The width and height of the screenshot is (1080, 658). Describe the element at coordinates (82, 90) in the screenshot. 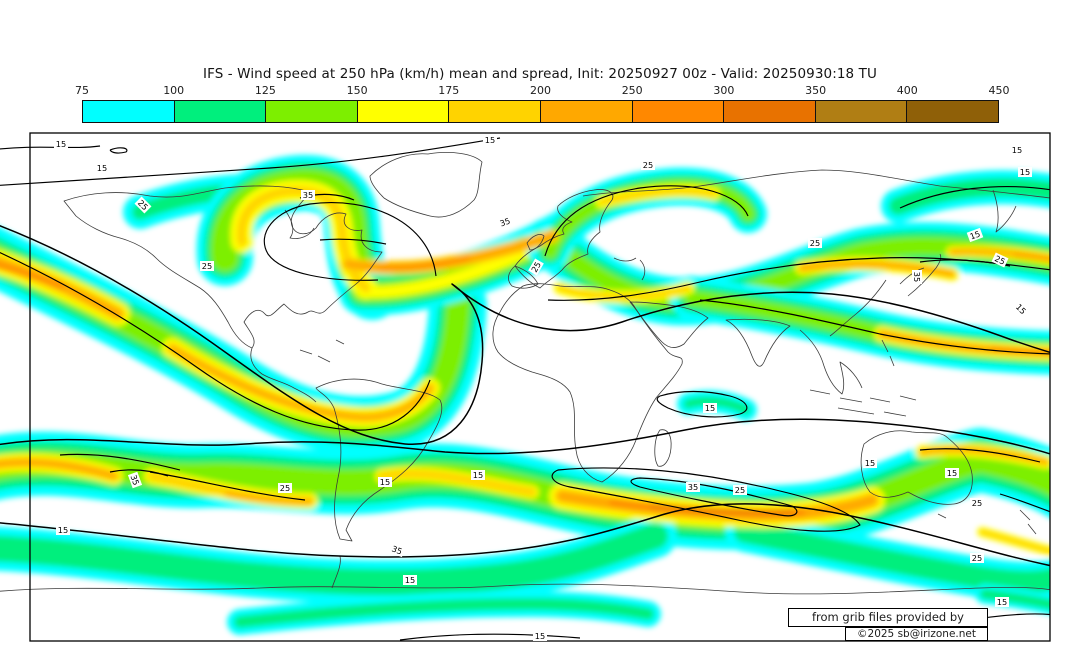

I see `colorbar-tick: 75` at that location.